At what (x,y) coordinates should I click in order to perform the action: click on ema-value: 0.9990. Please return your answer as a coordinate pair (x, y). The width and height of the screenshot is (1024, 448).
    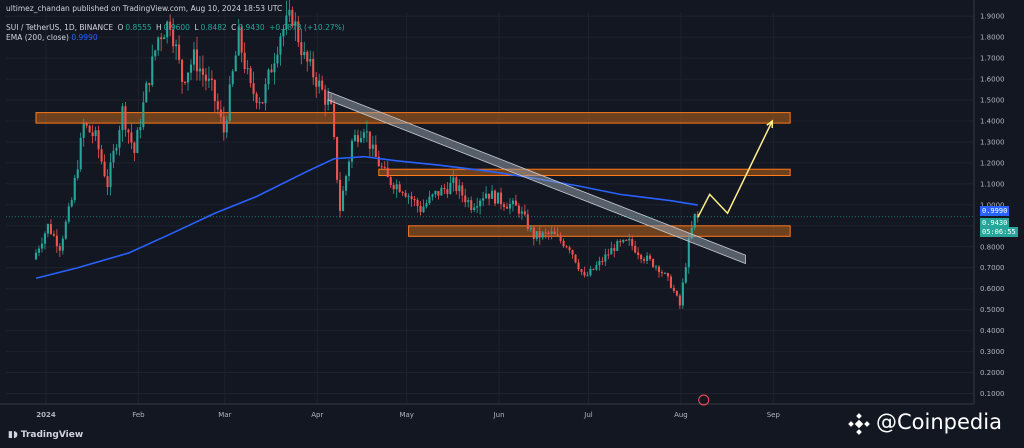
    Looking at the image, I should click on (84, 37).